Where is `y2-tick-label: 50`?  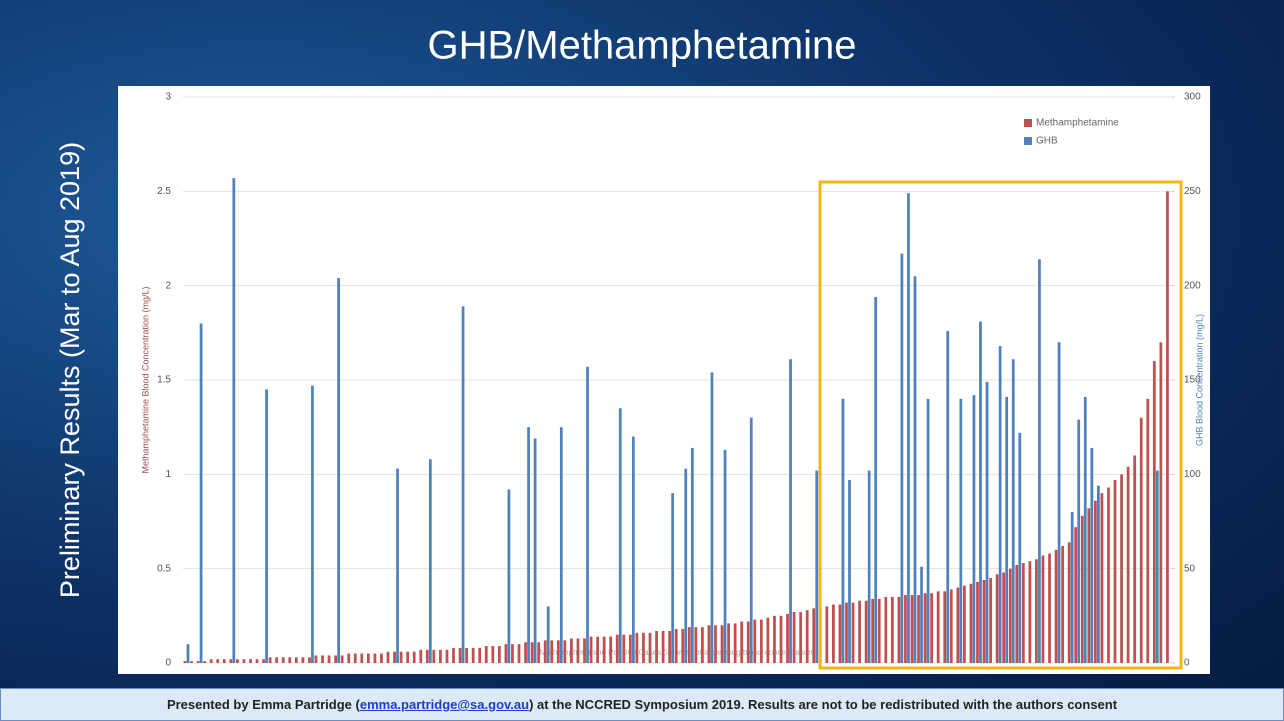
y2-tick-label: 50 is located at coordinates (1190, 568).